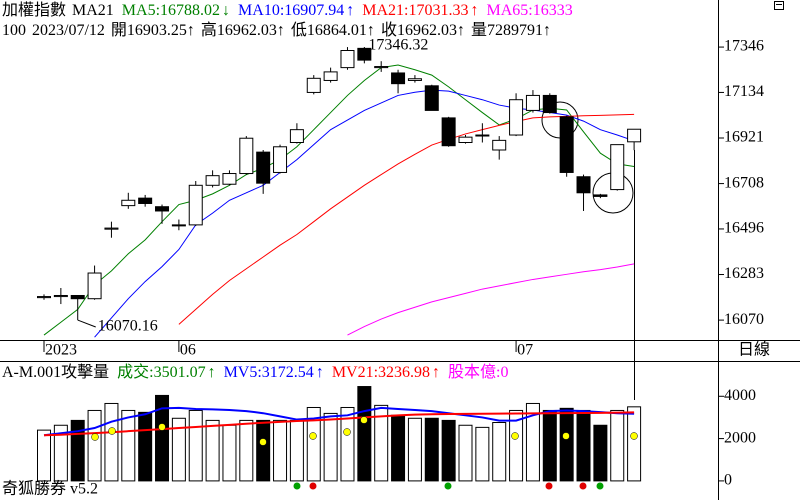 The height and width of the screenshot is (500, 800). What do you see at coordinates (525, 350) in the screenshot?
I see `x-tick-label: 07` at bounding box center [525, 350].